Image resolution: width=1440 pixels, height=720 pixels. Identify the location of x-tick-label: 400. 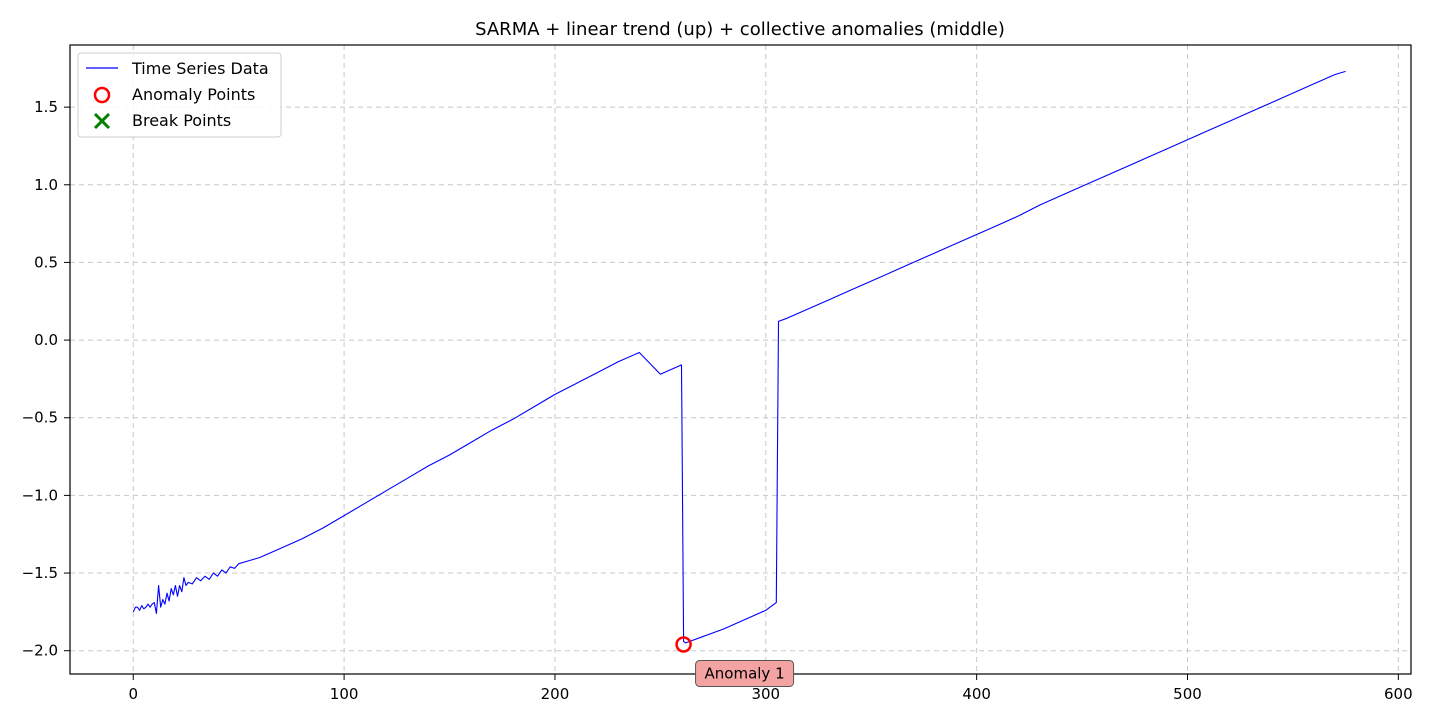
(976, 694).